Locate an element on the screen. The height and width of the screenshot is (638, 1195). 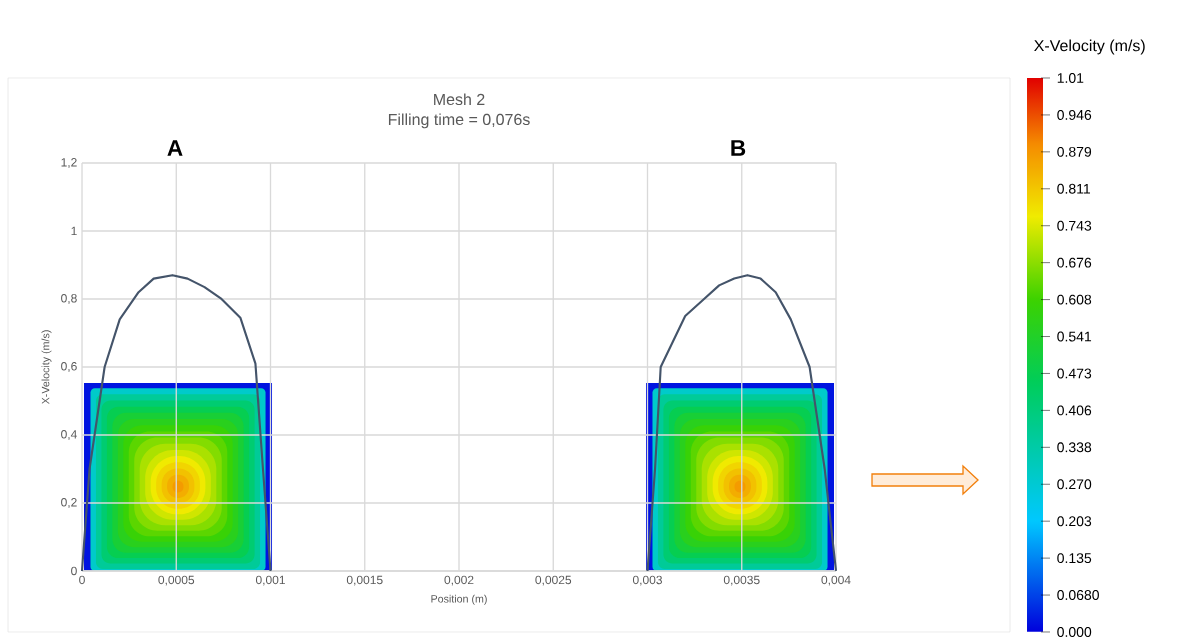
x-tick-label: 0,002 is located at coordinates (459, 580).